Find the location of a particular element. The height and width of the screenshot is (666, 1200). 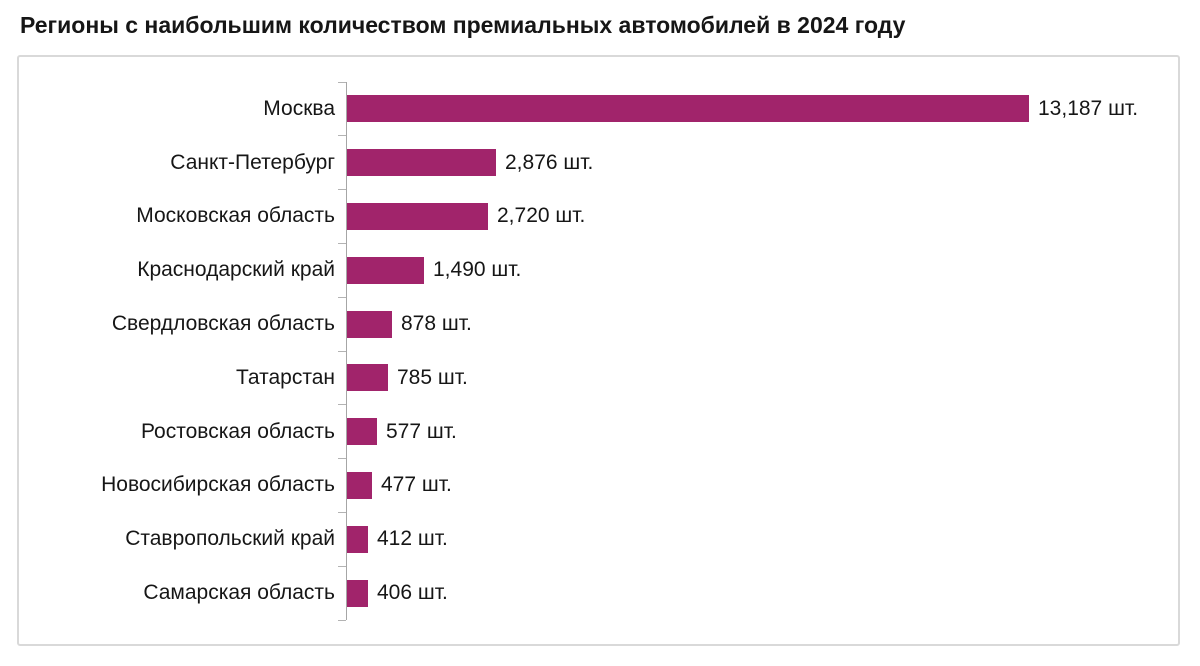

bar-zone: 2,720 шт. is located at coordinates (762, 217).